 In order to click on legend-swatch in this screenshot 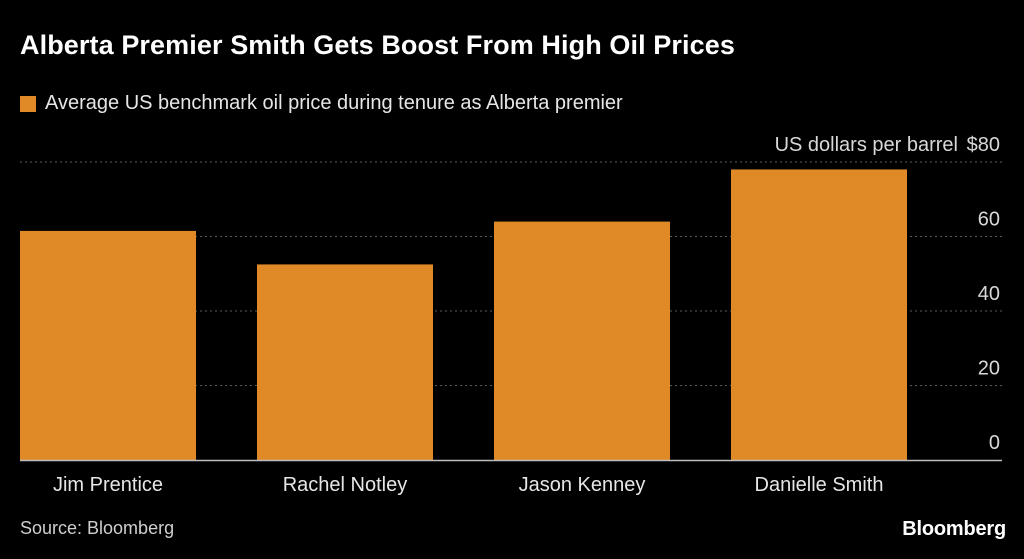, I will do `click(28, 104)`.